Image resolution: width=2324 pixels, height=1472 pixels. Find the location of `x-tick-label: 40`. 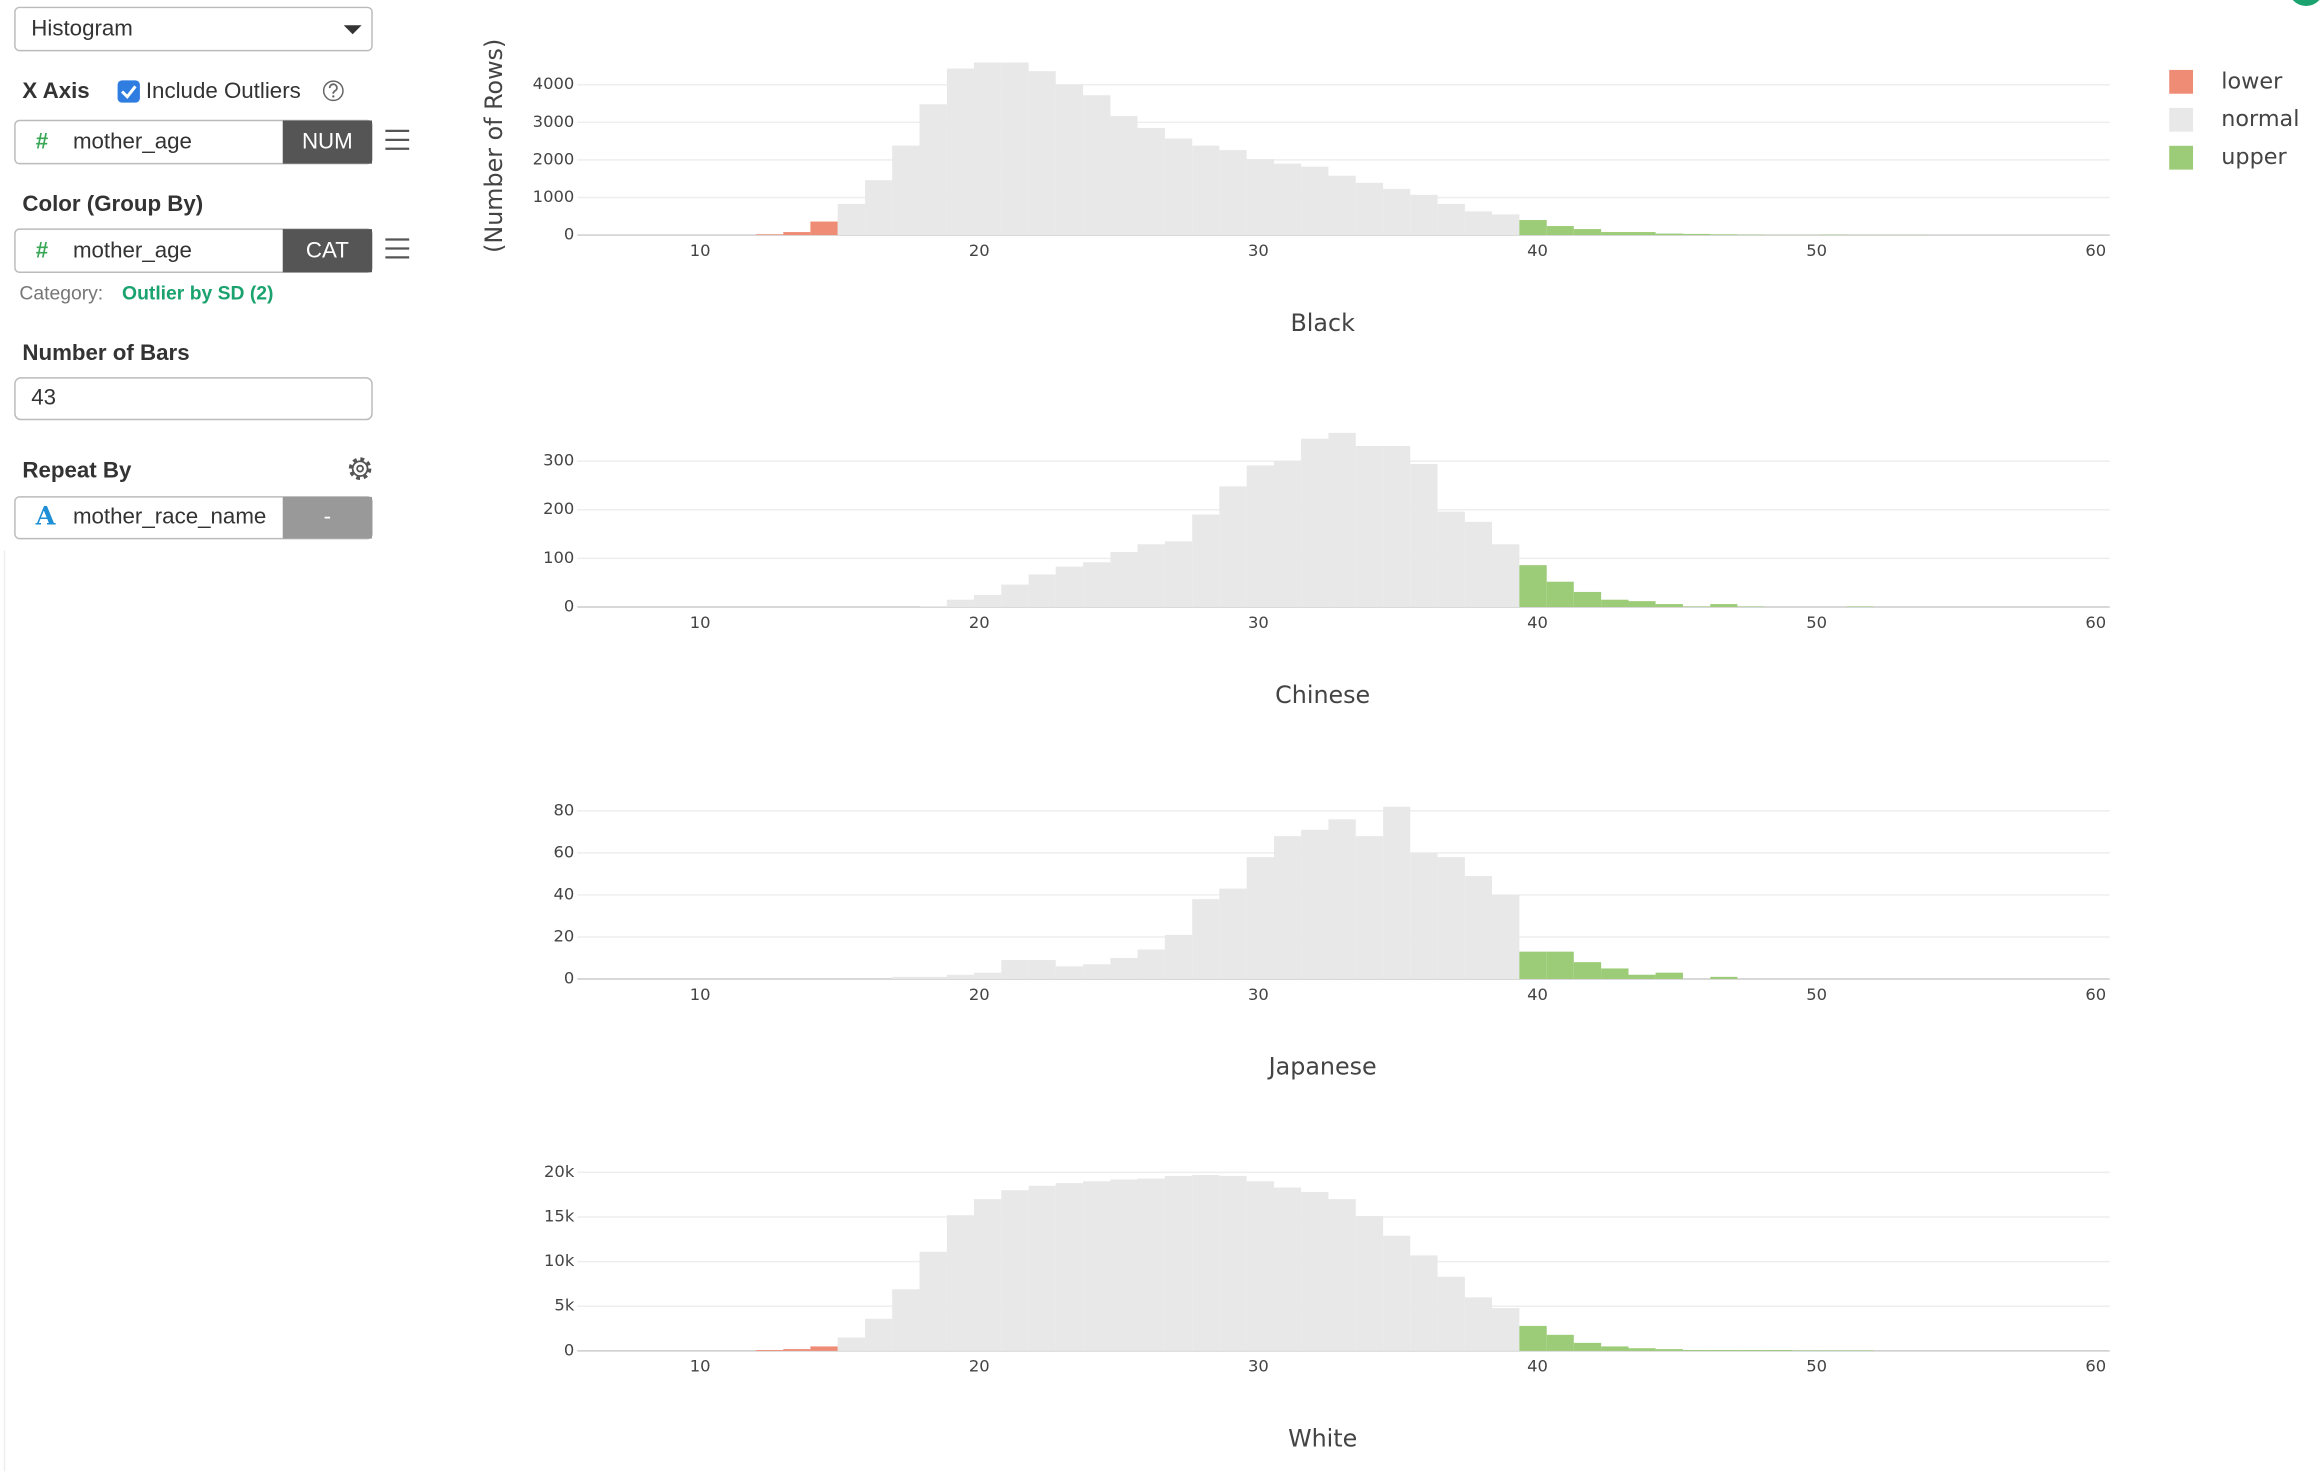

x-tick-label: 40 is located at coordinates (1537, 994).